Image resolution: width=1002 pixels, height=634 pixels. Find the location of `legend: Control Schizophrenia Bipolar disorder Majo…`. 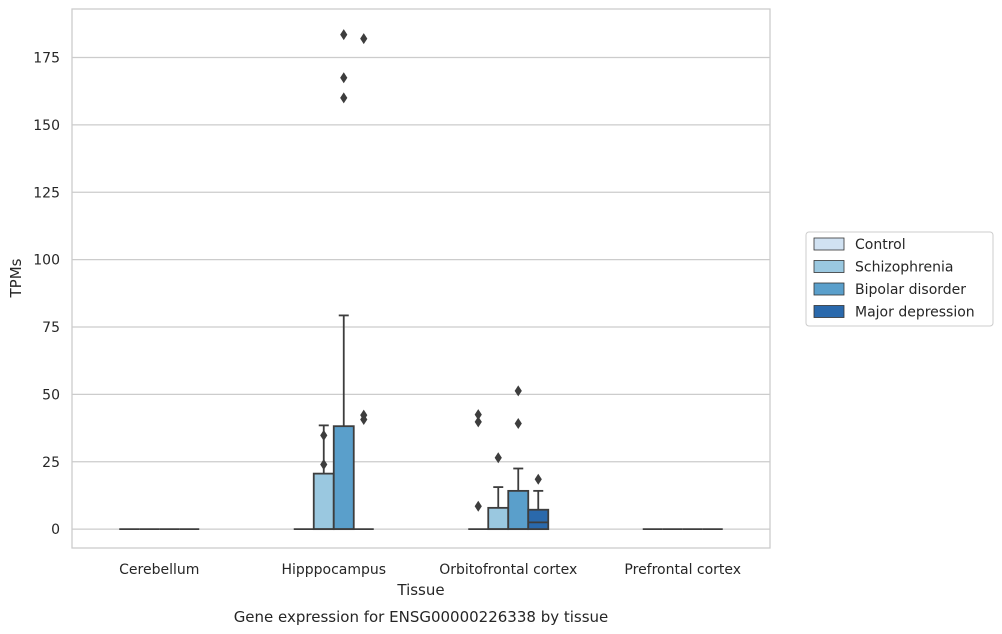

legend: Control Schizophrenia Bipolar disorder Majo… is located at coordinates (899, 279).